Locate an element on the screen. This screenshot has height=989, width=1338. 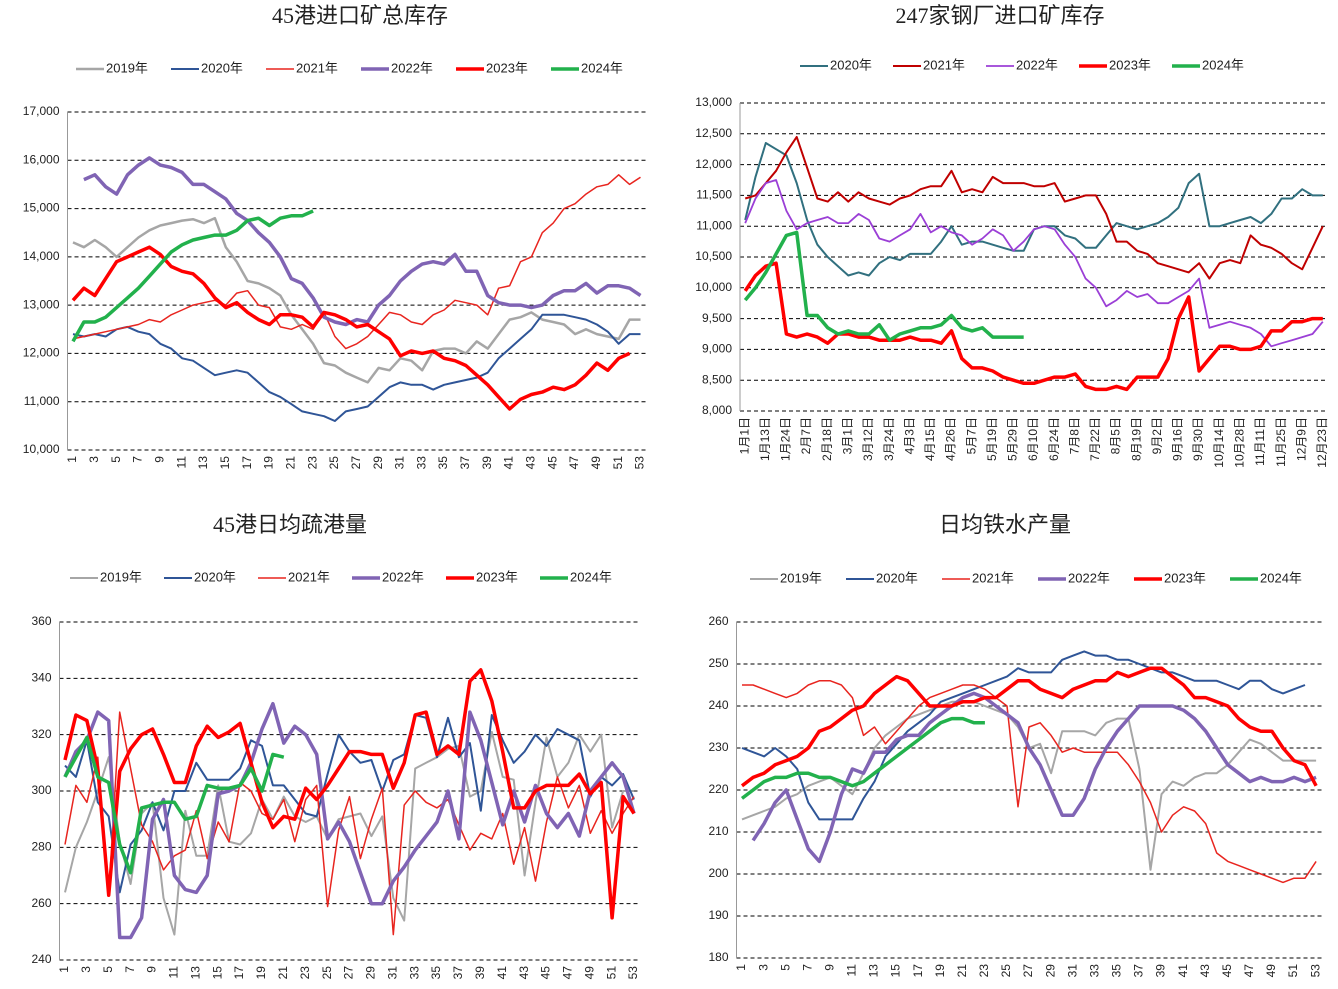
y-tick-label: 210 is located at coordinates (718, 831).